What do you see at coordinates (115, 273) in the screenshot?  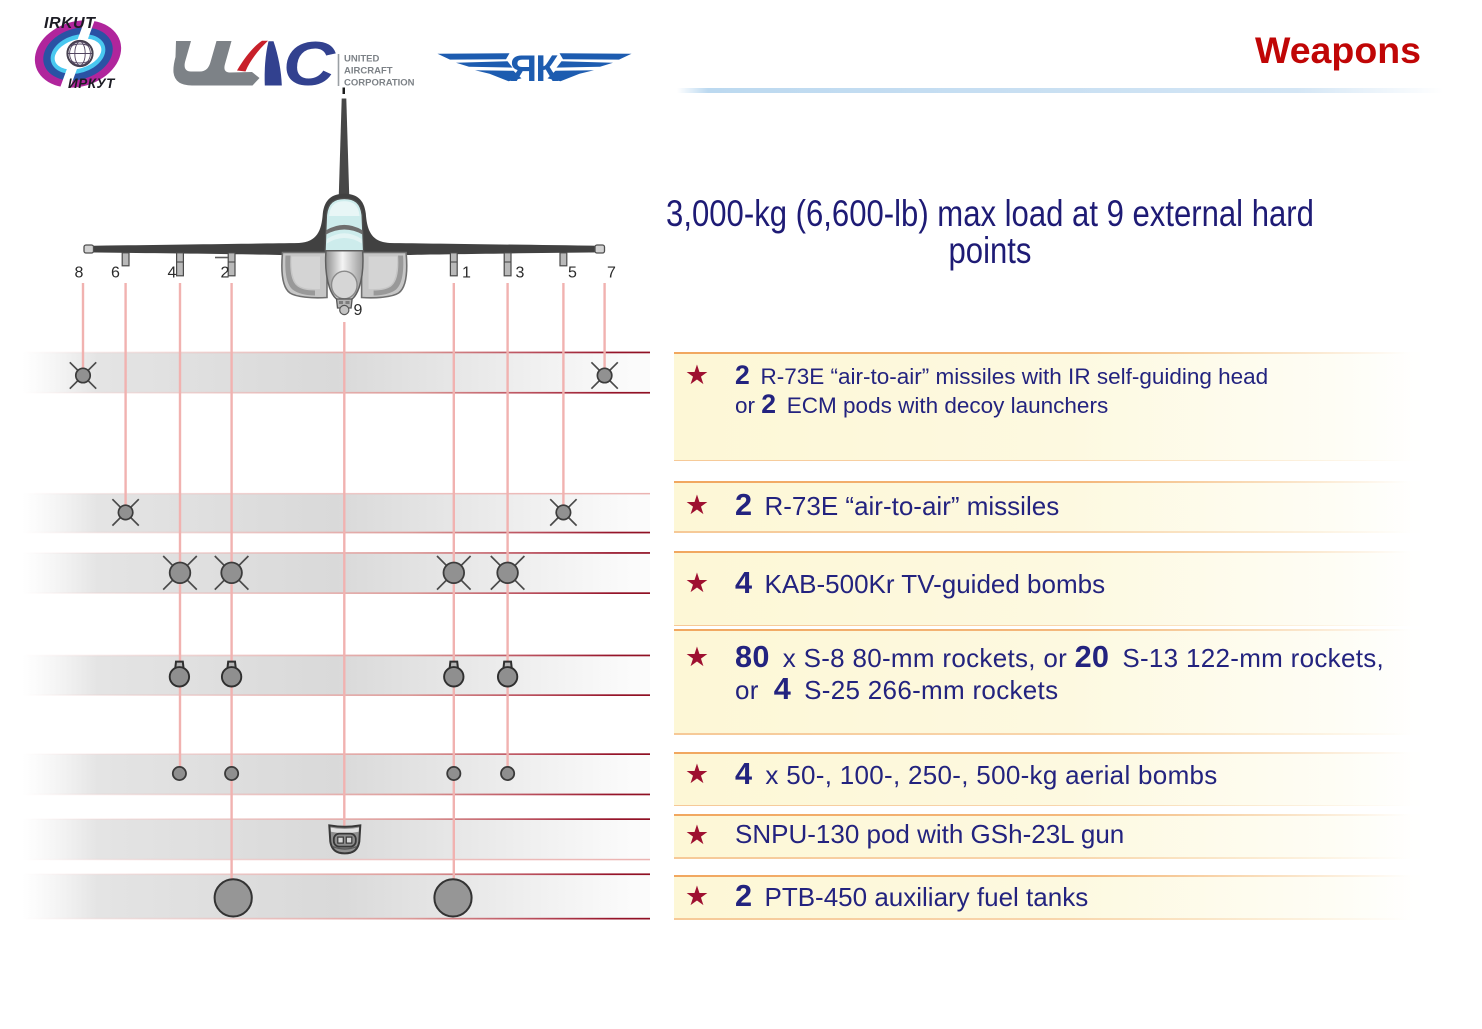 I see `svg-text: 6` at bounding box center [115, 273].